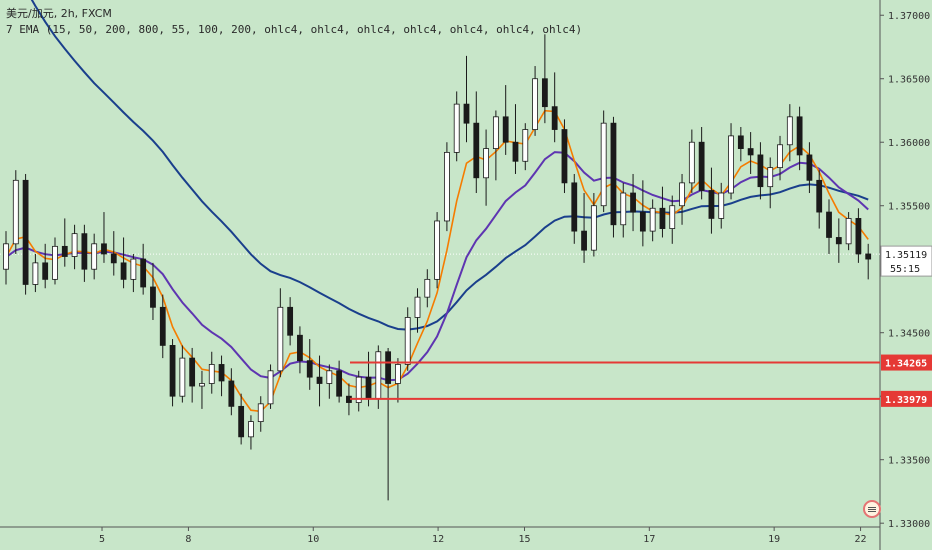 This screenshot has height=550, width=932. What do you see at coordinates (102, 539) in the screenshot?
I see `x-tick-label: 5` at bounding box center [102, 539].